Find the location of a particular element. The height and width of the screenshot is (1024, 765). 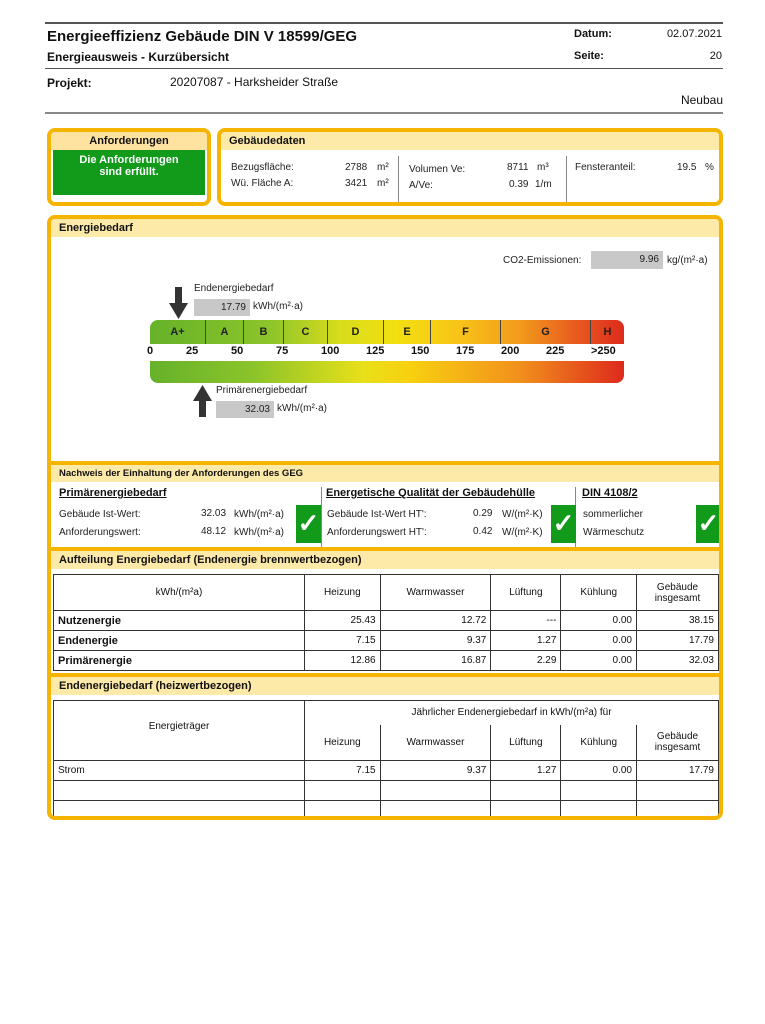

din-line2: Wärmeschutz is located at coordinates (614, 532).